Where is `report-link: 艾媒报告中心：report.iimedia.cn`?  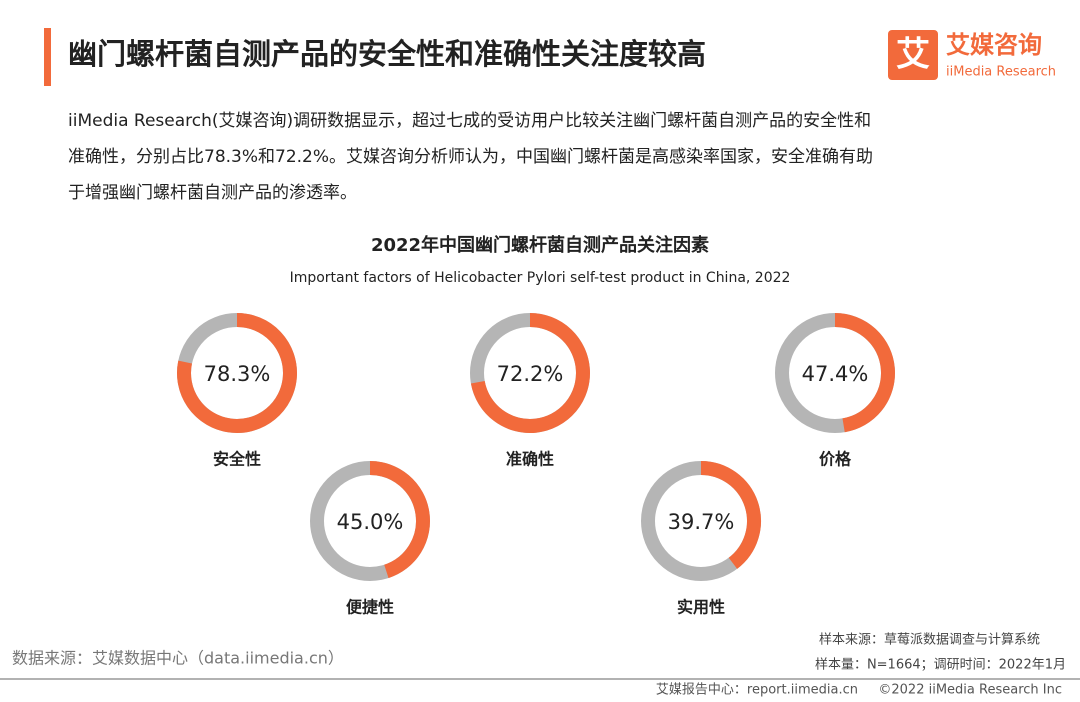 report-link: 艾媒报告中心：report.iimedia.cn is located at coordinates (757, 690).